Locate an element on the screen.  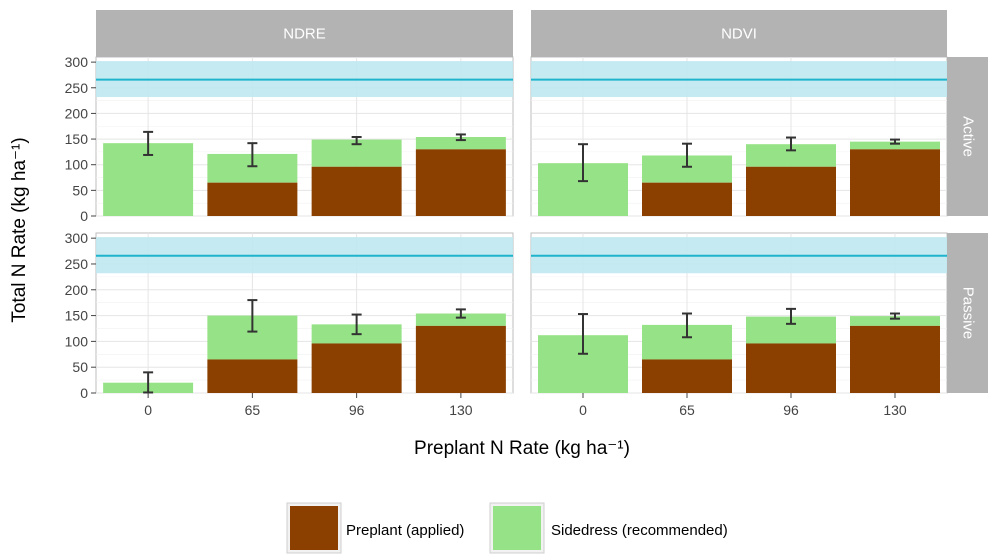
strip-label-passive: Passive is located at coordinates (968, 313).